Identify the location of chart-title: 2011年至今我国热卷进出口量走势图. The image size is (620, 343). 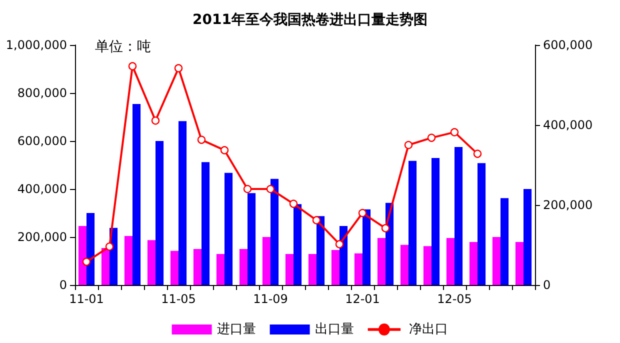
(310, 20).